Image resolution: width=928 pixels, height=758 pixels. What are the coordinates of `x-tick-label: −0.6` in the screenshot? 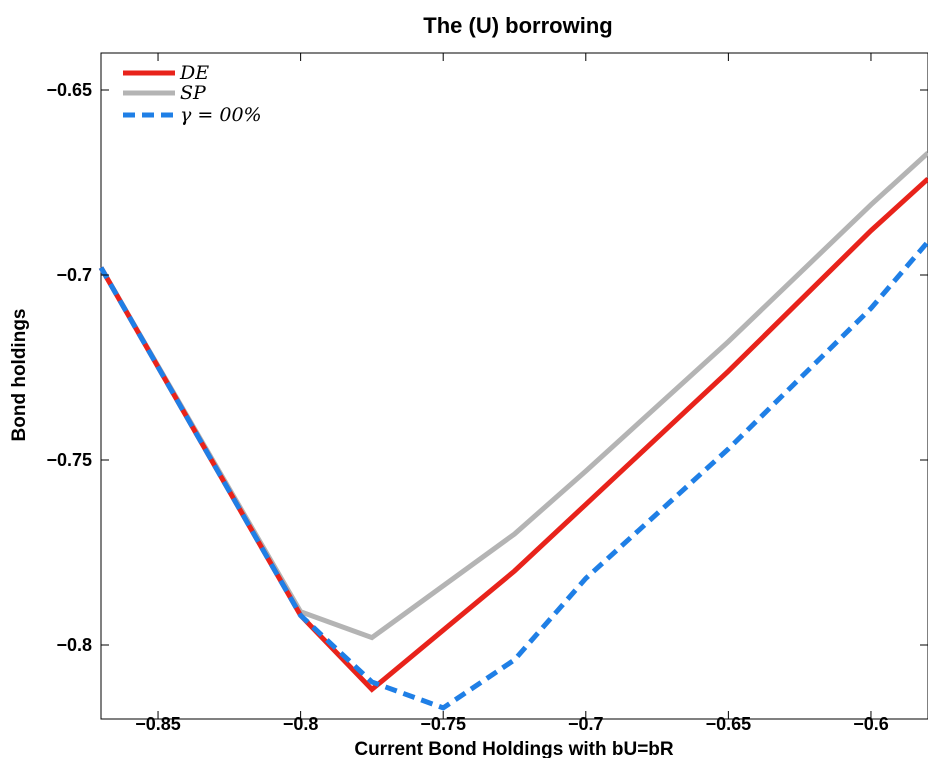 It's located at (871, 724).